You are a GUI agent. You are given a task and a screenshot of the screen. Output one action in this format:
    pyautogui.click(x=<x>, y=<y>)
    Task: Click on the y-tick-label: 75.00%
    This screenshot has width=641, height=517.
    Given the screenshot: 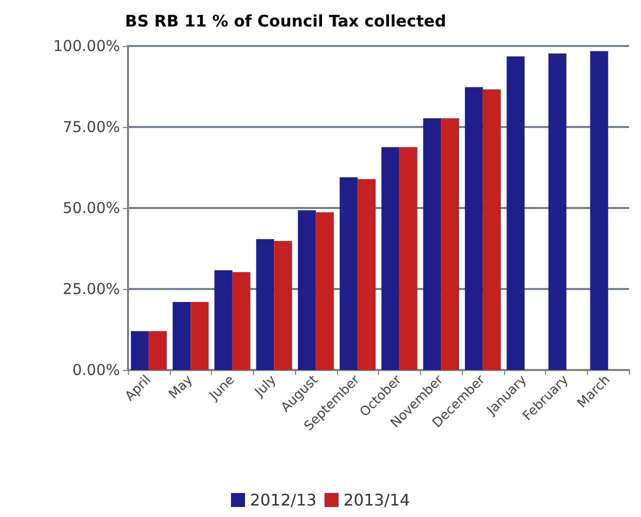 What is the action you would take?
    pyautogui.click(x=91, y=127)
    